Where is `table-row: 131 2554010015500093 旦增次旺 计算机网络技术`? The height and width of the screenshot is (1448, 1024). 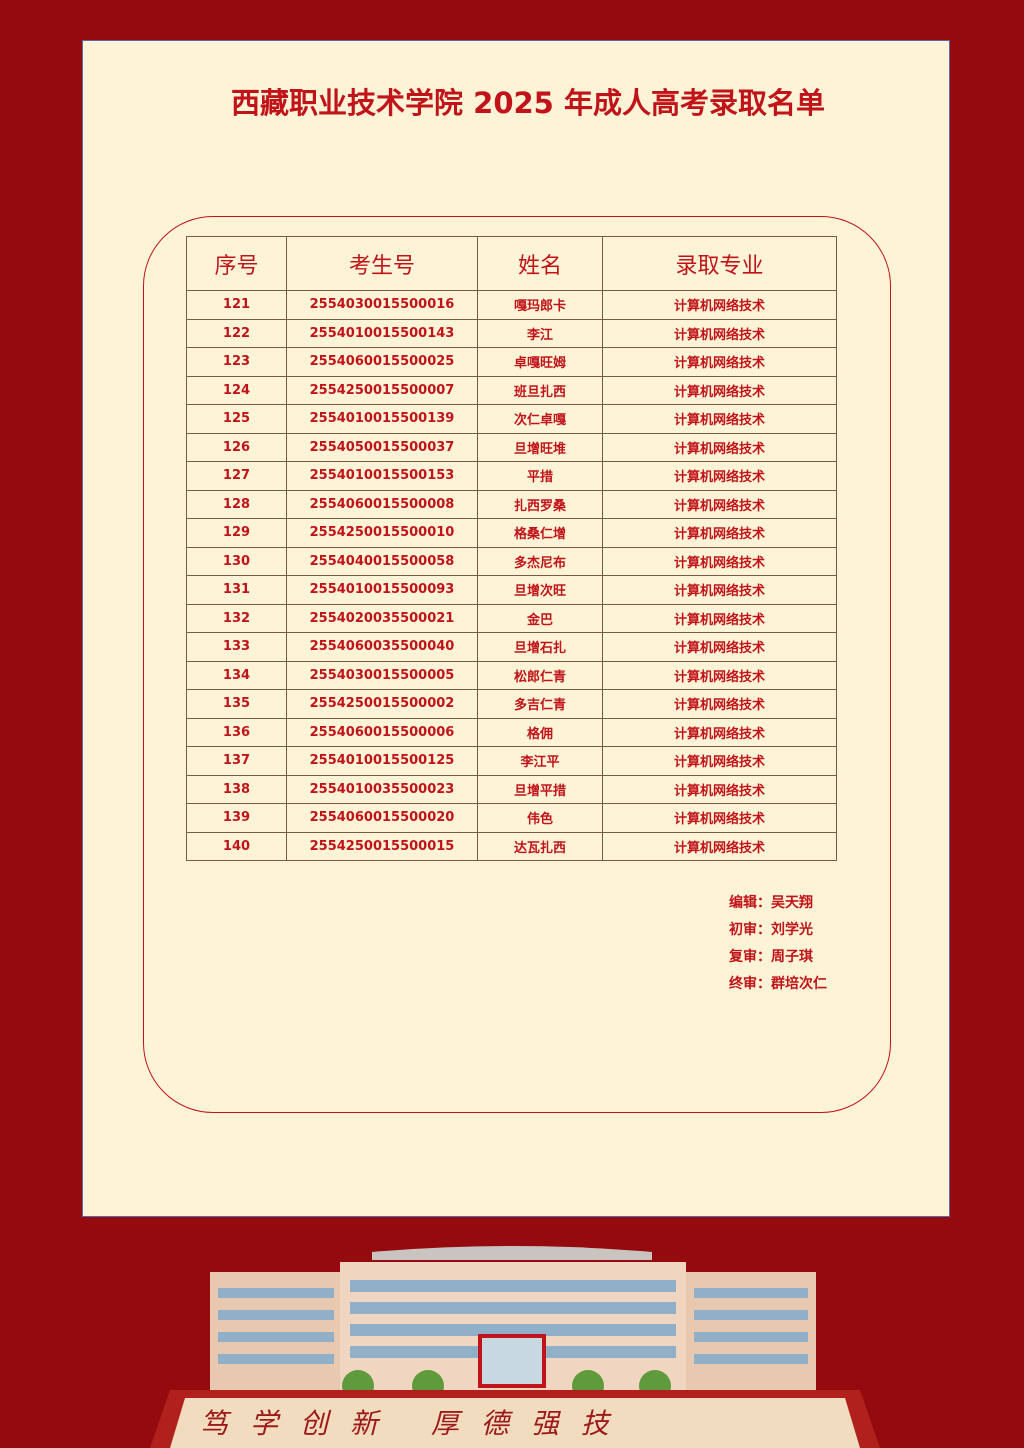
table-row: 131 2554010015500093 旦增次旺 计算机网络技术 is located at coordinates (511, 590).